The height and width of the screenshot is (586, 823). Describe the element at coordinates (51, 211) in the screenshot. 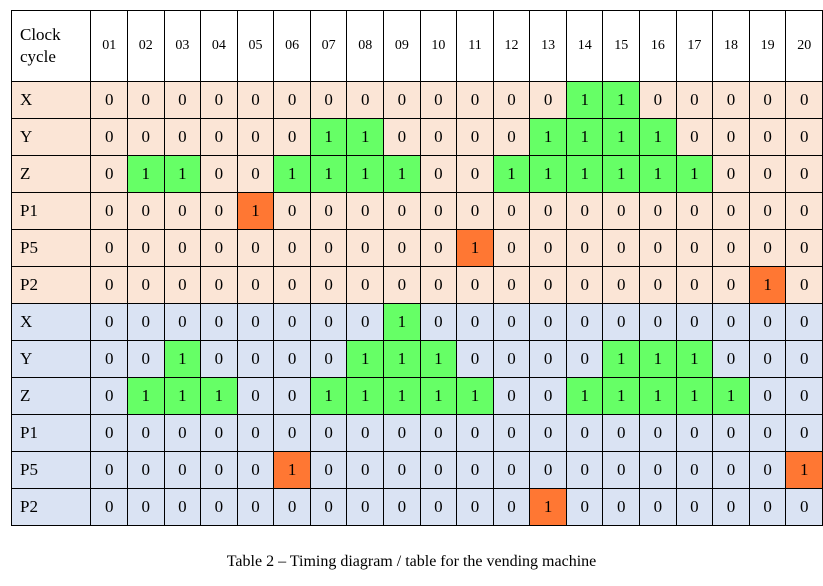

I see `row-label-signal: P1` at that location.